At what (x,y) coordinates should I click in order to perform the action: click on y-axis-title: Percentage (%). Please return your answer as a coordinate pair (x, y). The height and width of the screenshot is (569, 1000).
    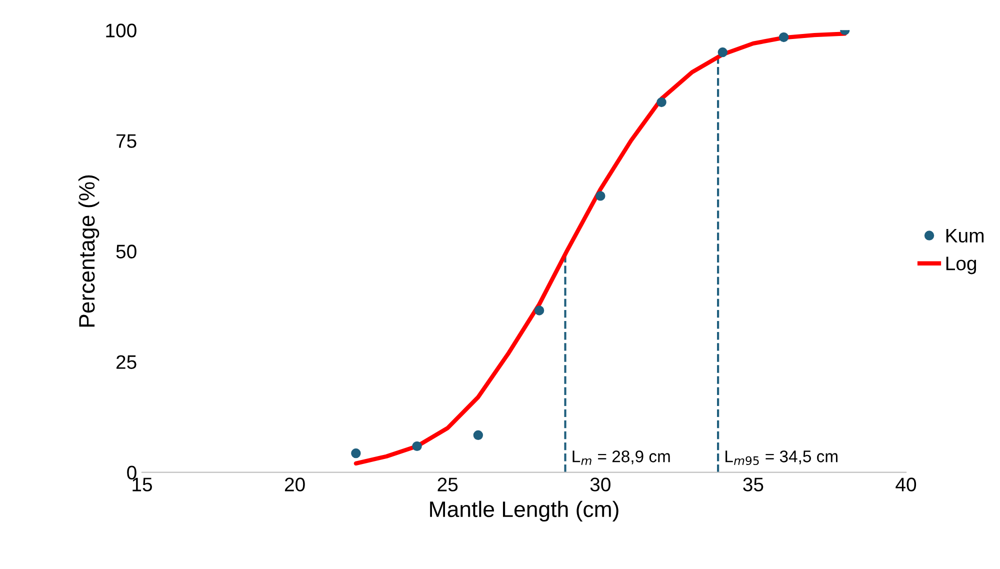
    Looking at the image, I should click on (89, 251).